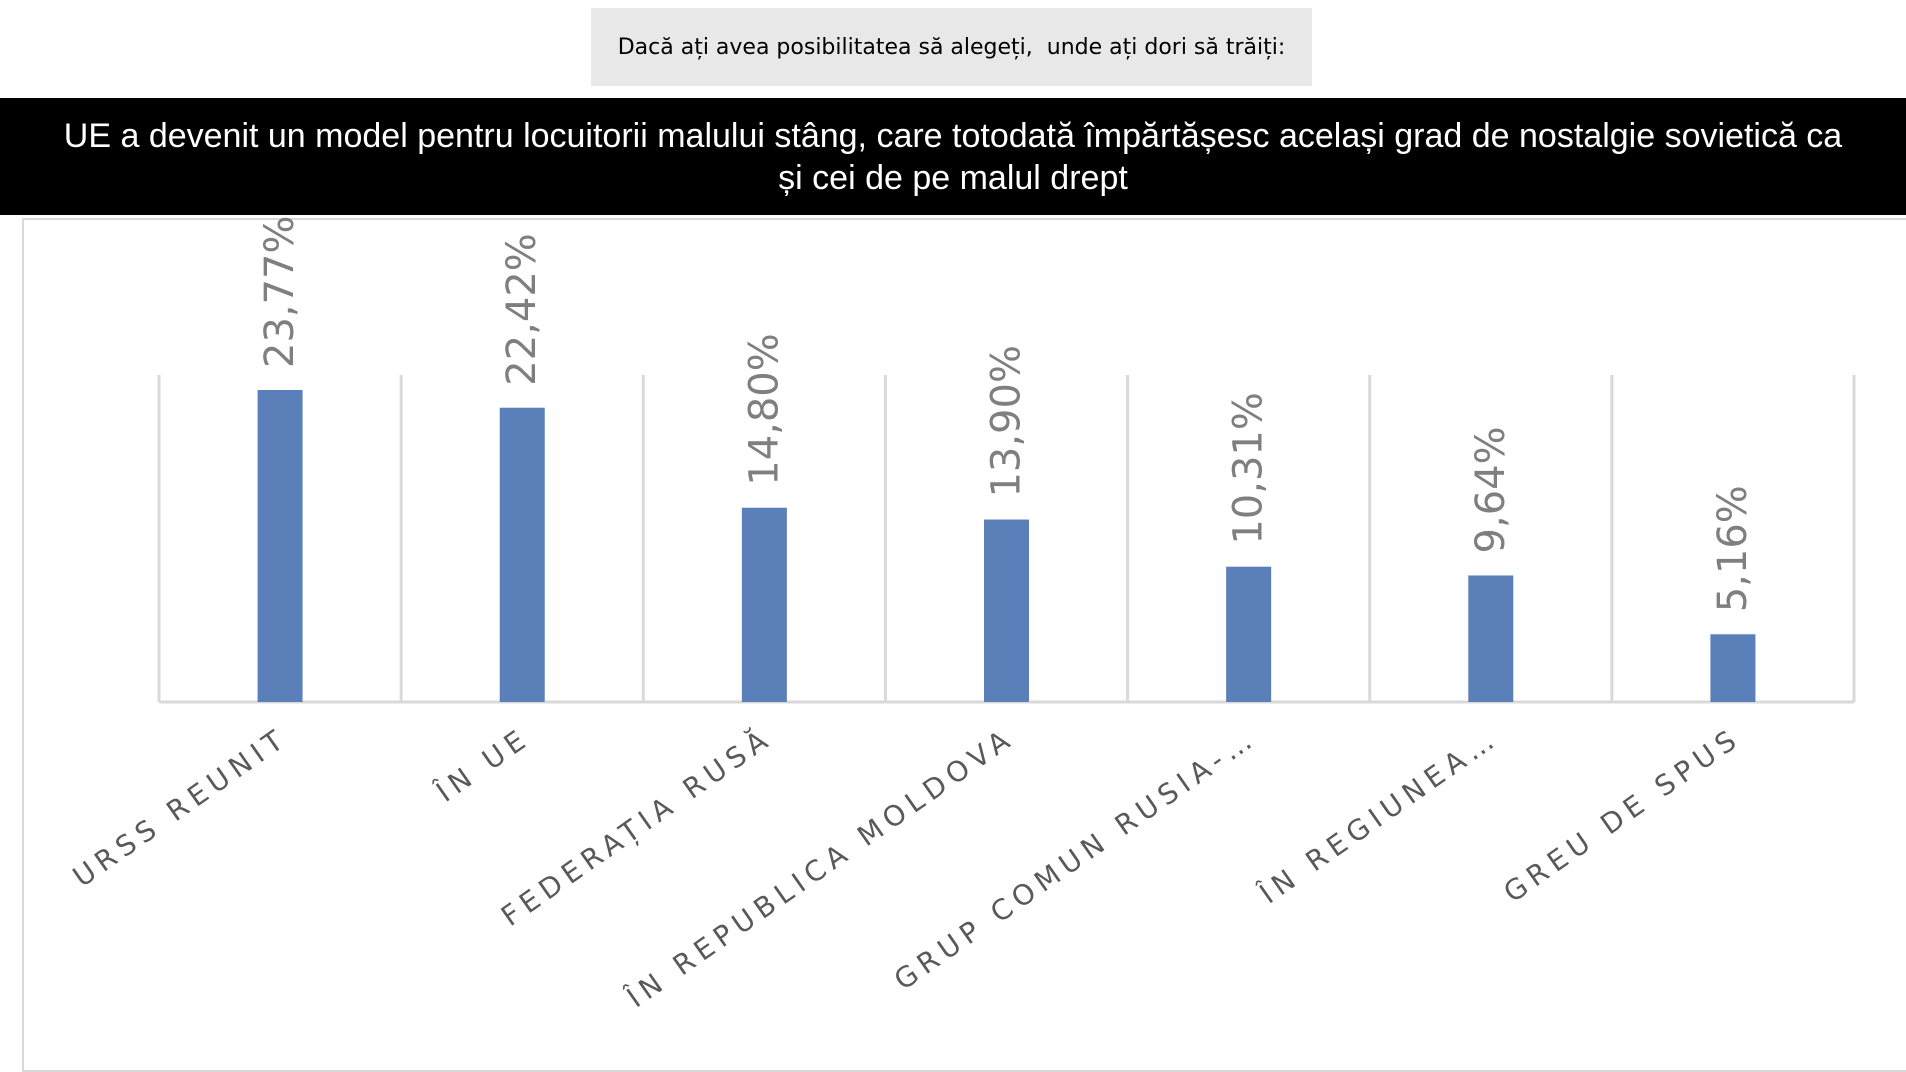 The height and width of the screenshot is (1072, 1906). What do you see at coordinates (482, 764) in the screenshot?
I see `category-label: ÎN UE` at bounding box center [482, 764].